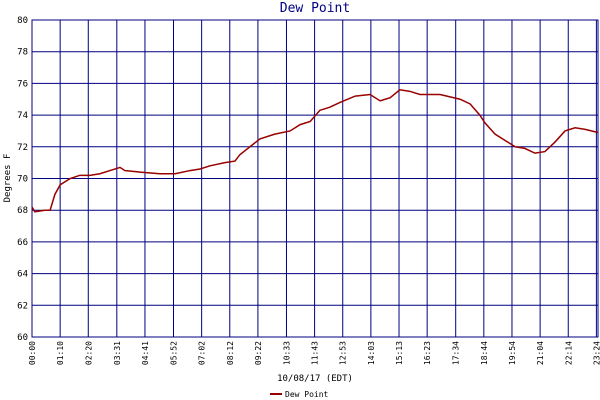  Describe the element at coordinates (22, 338) in the screenshot. I see `y-tick-label: 60` at that location.